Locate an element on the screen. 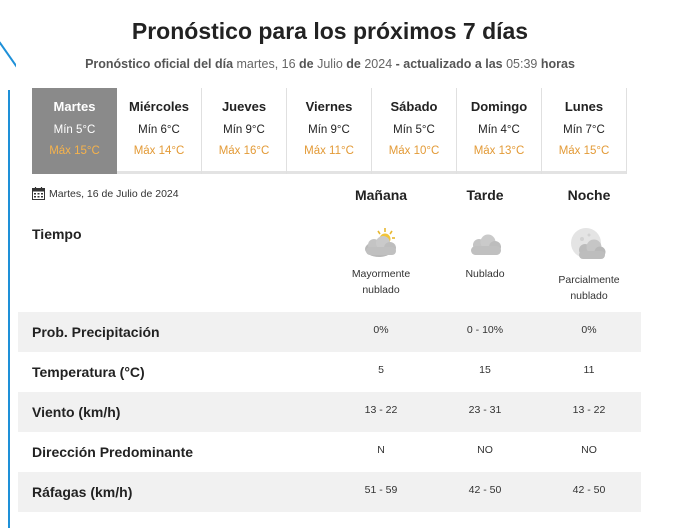 The width and height of the screenshot is (674, 528). moon-behind-cloud-icon is located at coordinates (588, 243).